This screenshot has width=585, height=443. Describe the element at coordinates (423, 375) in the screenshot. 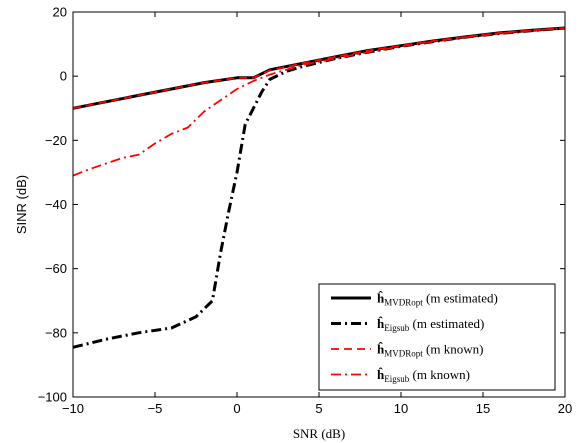

I see `legend-entry-4: ĥEigsub (m known)` at that location.